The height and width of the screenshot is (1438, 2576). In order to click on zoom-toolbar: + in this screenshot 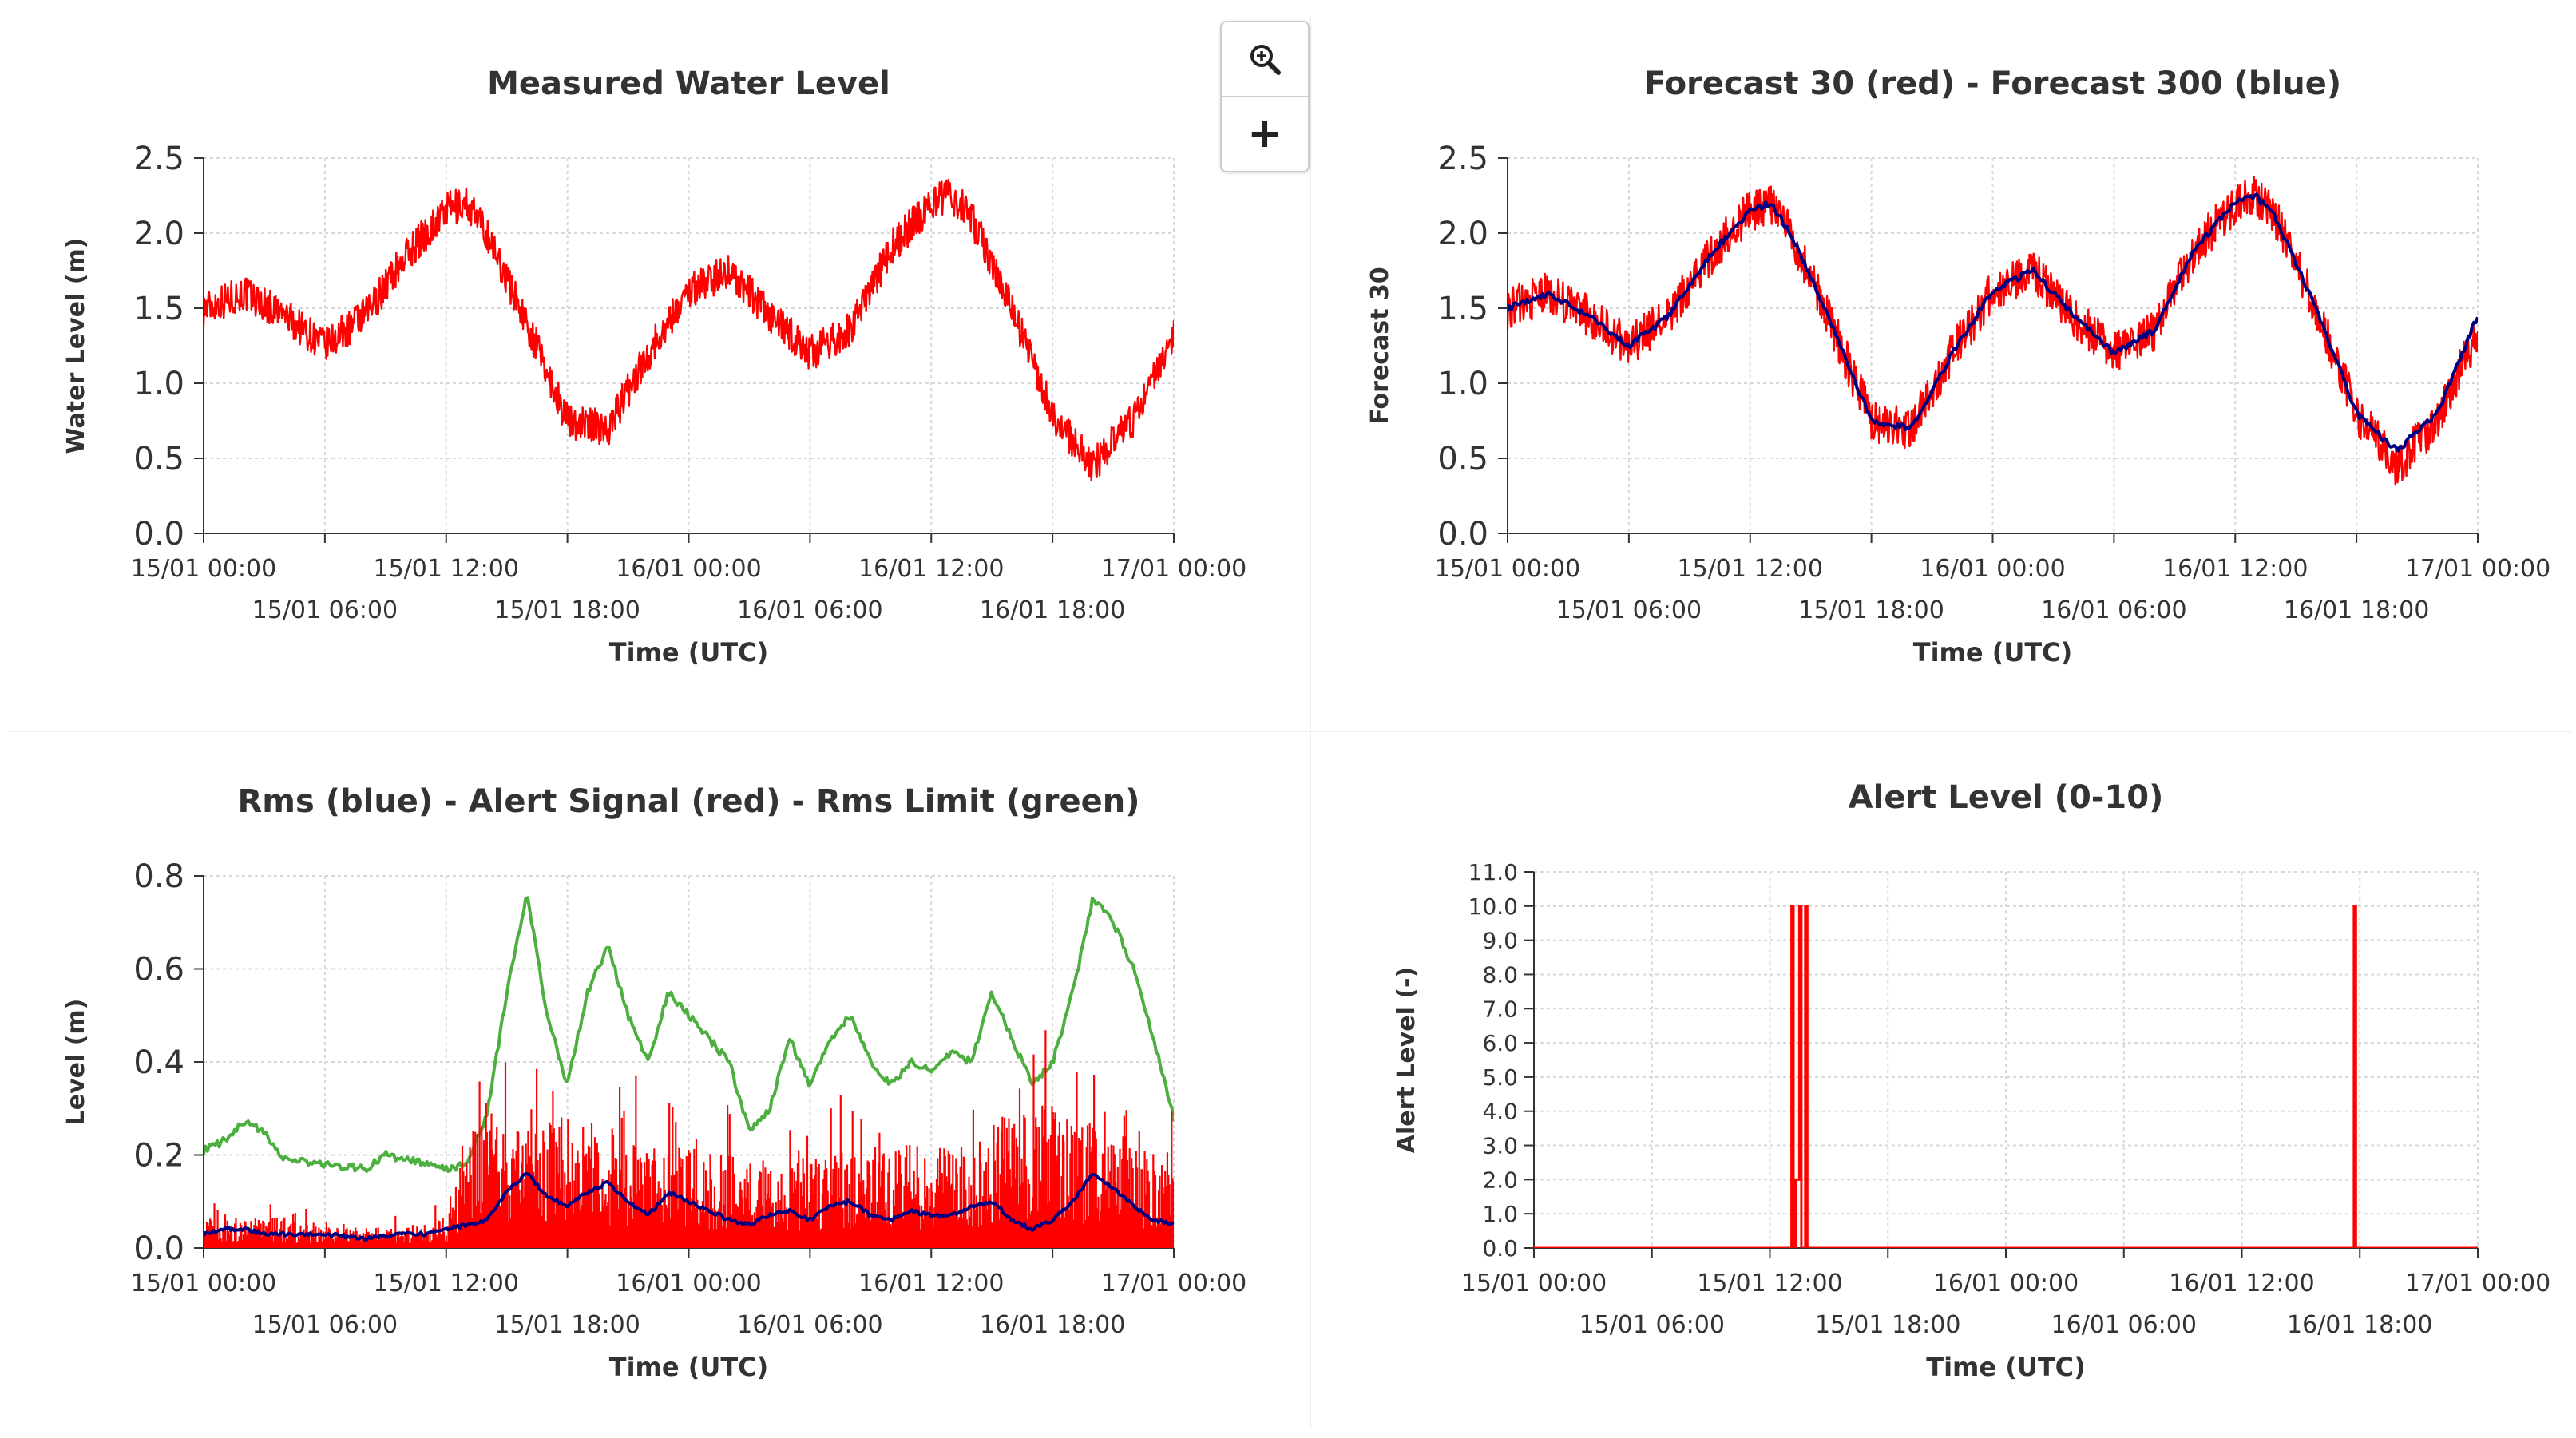, I will do `click(1265, 96)`.